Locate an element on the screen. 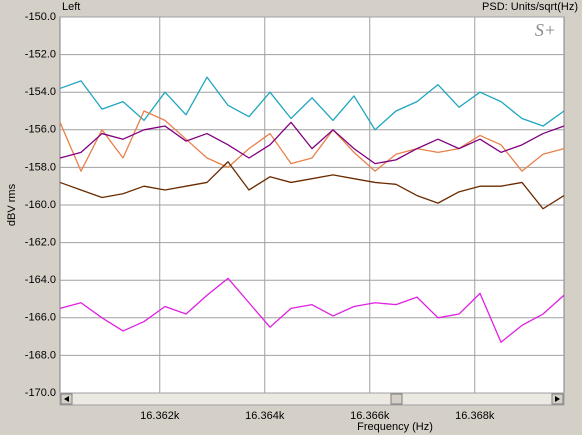 Image resolution: width=582 pixels, height=435 pixels. x-tick-label: 16.364k is located at coordinates (265, 416).